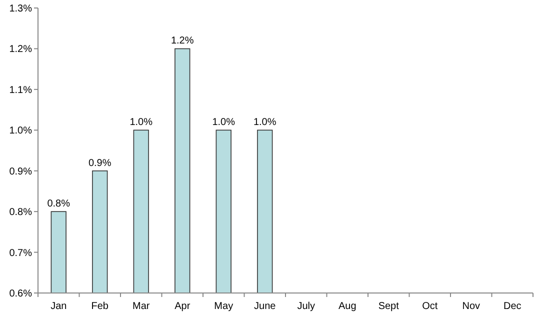 The height and width of the screenshot is (320, 537). Describe the element at coordinates (100, 163) in the screenshot. I see `data-label: 0.9%` at that location.